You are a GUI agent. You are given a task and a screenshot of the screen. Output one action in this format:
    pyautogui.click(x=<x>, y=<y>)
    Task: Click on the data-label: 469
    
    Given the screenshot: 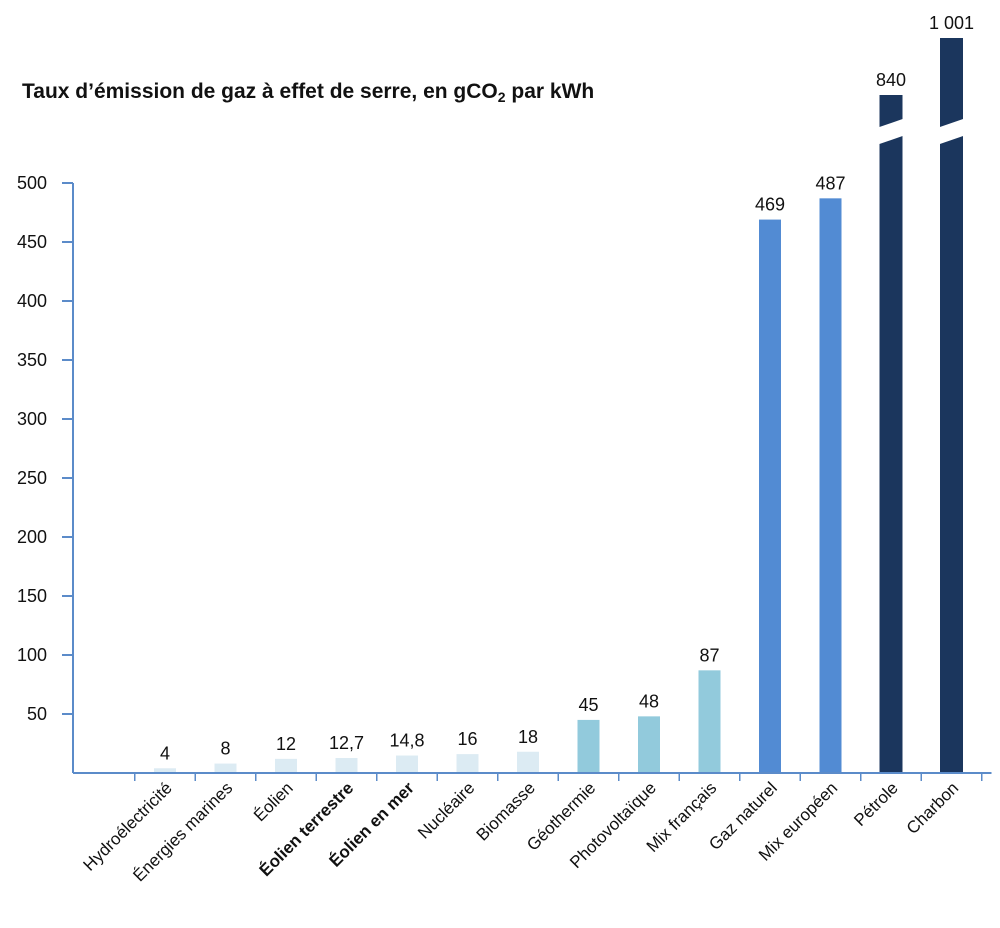 What is the action you would take?
    pyautogui.click(x=770, y=205)
    